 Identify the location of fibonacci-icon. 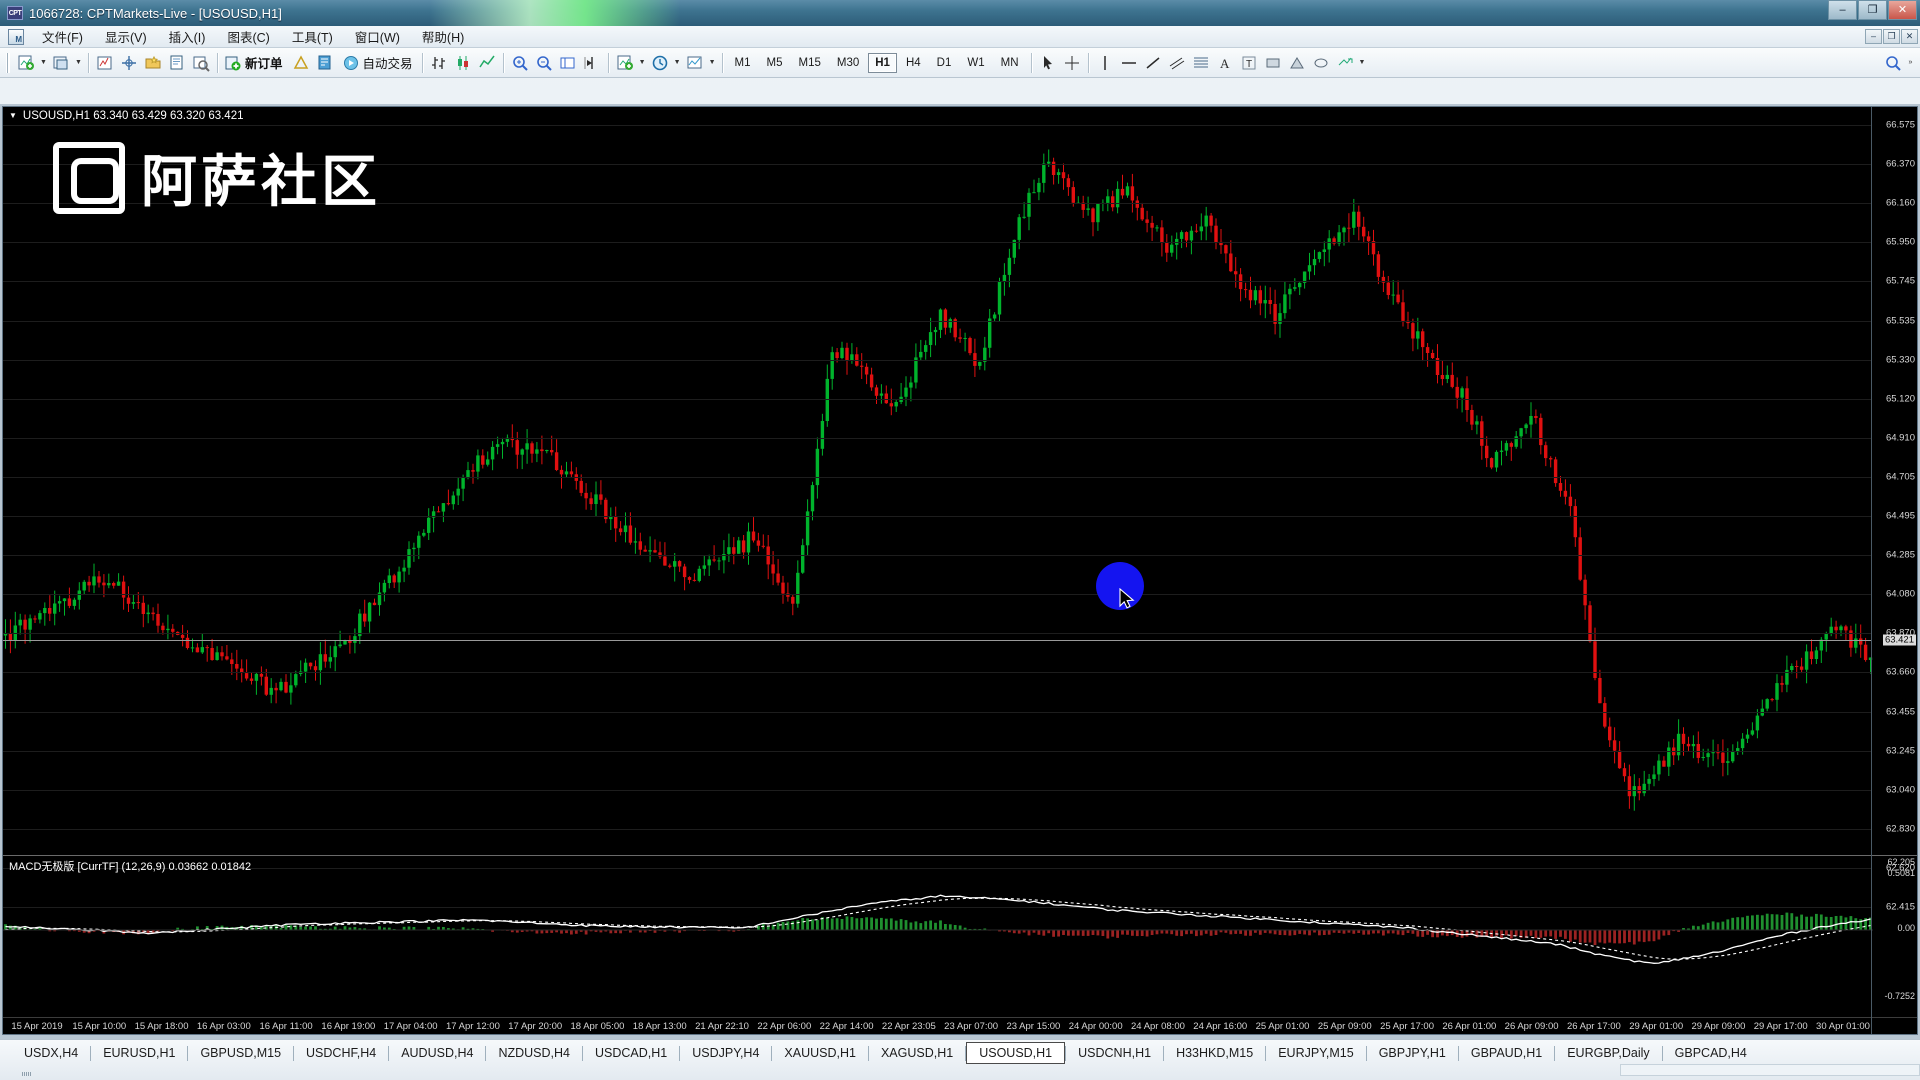
(1201, 63).